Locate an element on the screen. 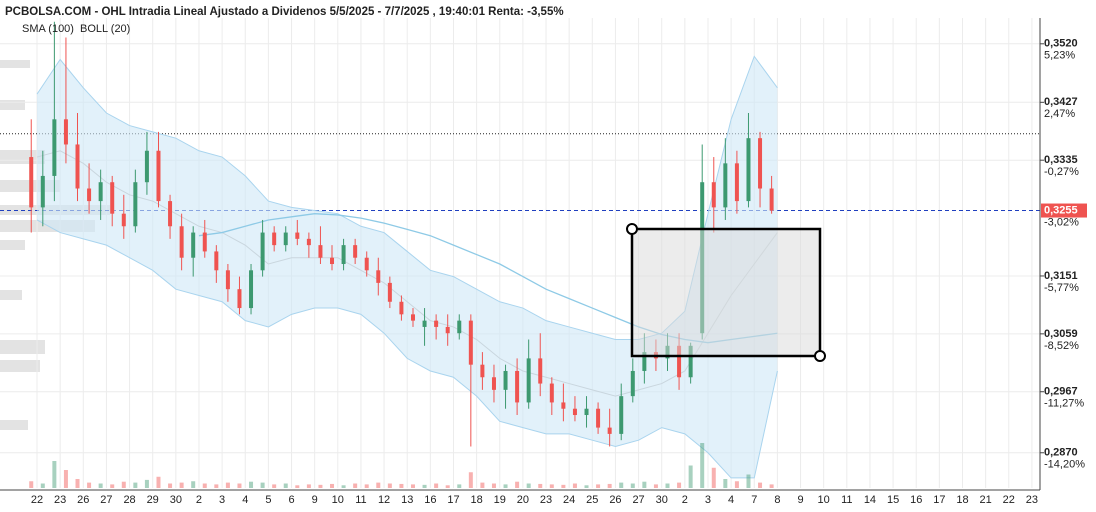 Image resolution: width=1096 pixels, height=512 pixels. x-tick-label: 6 is located at coordinates (291, 500).